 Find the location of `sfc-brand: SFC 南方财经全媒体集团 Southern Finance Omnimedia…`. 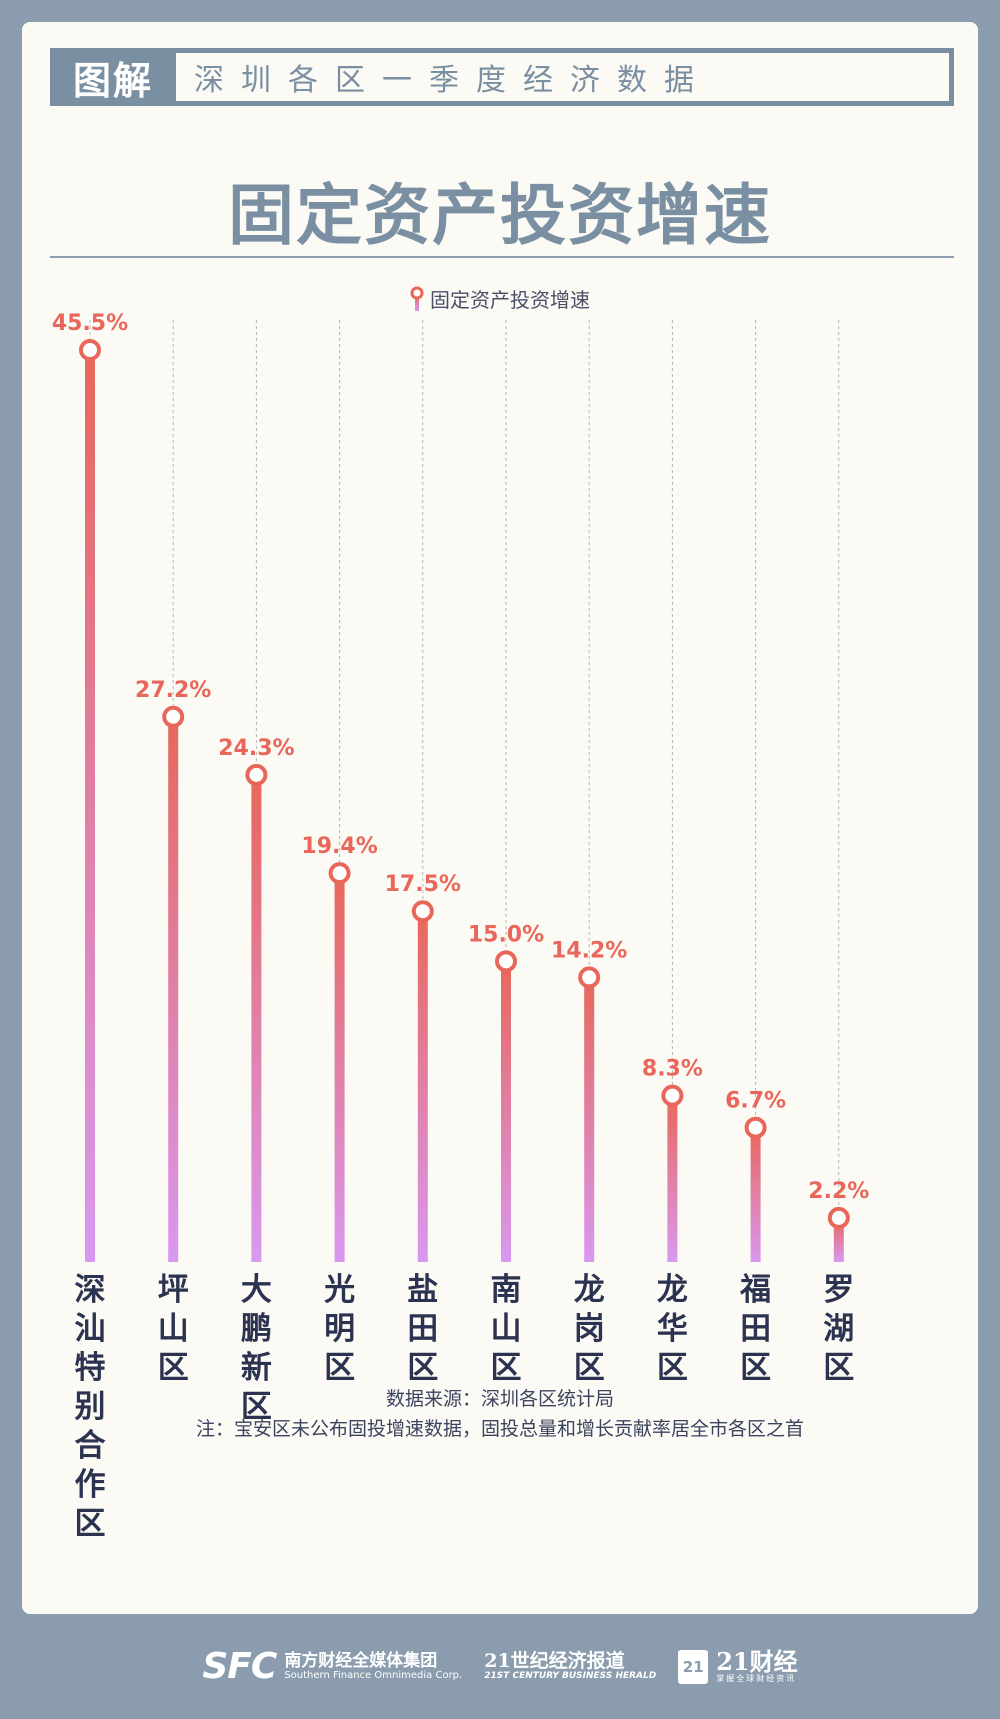

sfc-brand: SFC 南方财经全媒体集团 Southern Finance Omnimedia… is located at coordinates (332, 1666).